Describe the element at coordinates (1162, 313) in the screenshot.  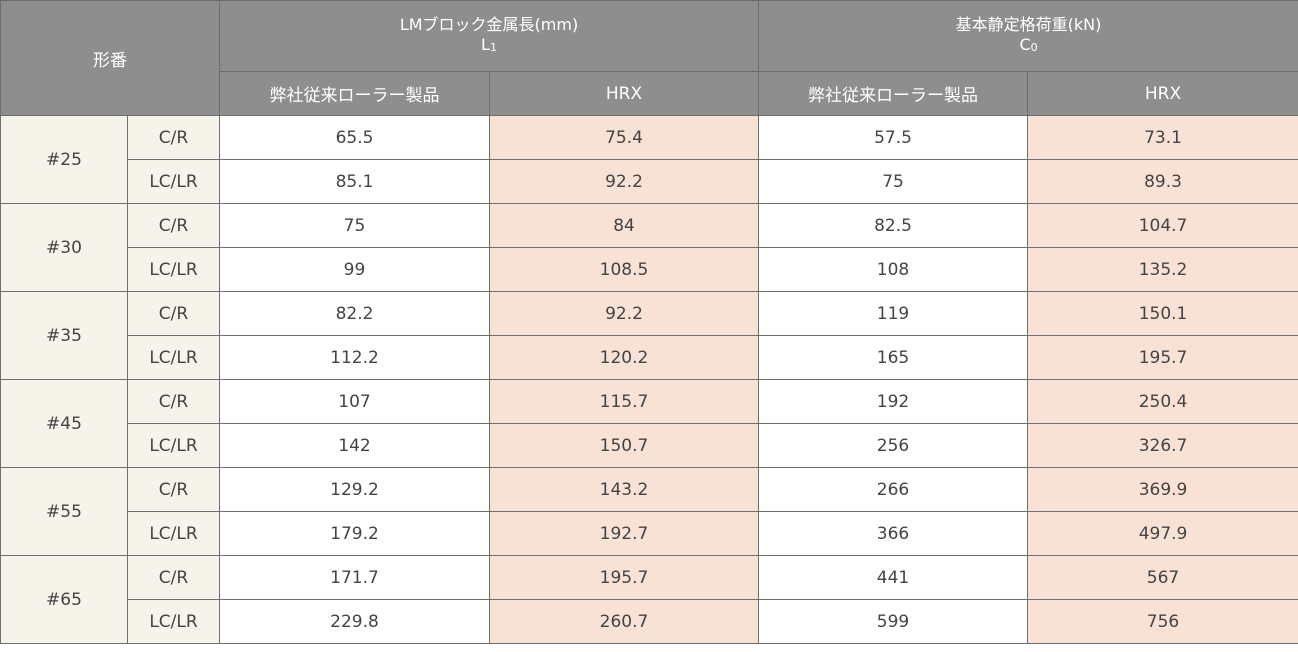
I see `hrx-load-cell: 150.1` at that location.